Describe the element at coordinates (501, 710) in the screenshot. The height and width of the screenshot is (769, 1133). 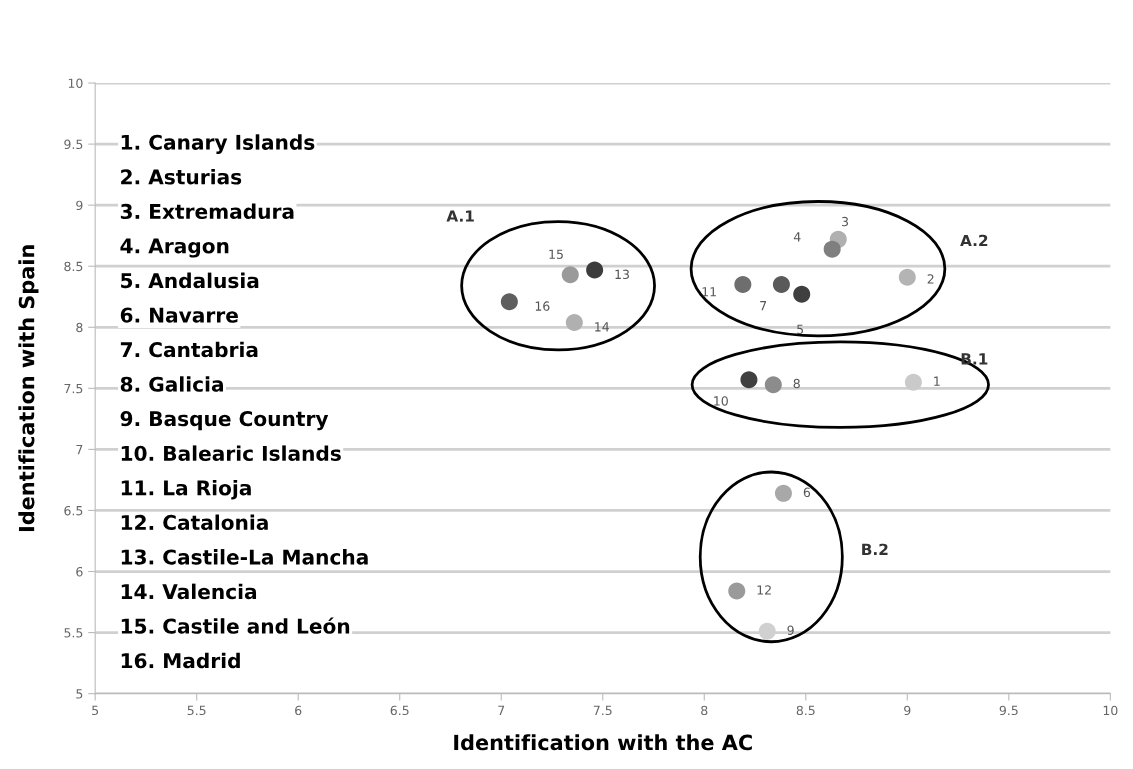
I see `x-tick-label: 7` at that location.